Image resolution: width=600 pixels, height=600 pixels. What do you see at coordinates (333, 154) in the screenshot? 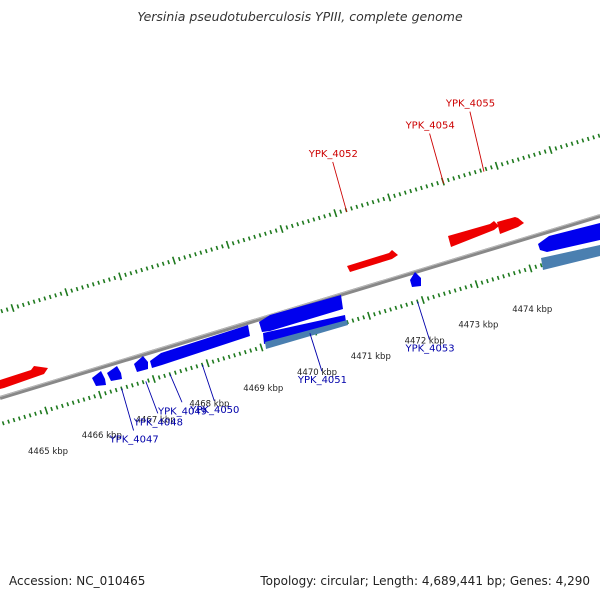
I see `gene-label-forward: YPK_4052` at bounding box center [333, 154].